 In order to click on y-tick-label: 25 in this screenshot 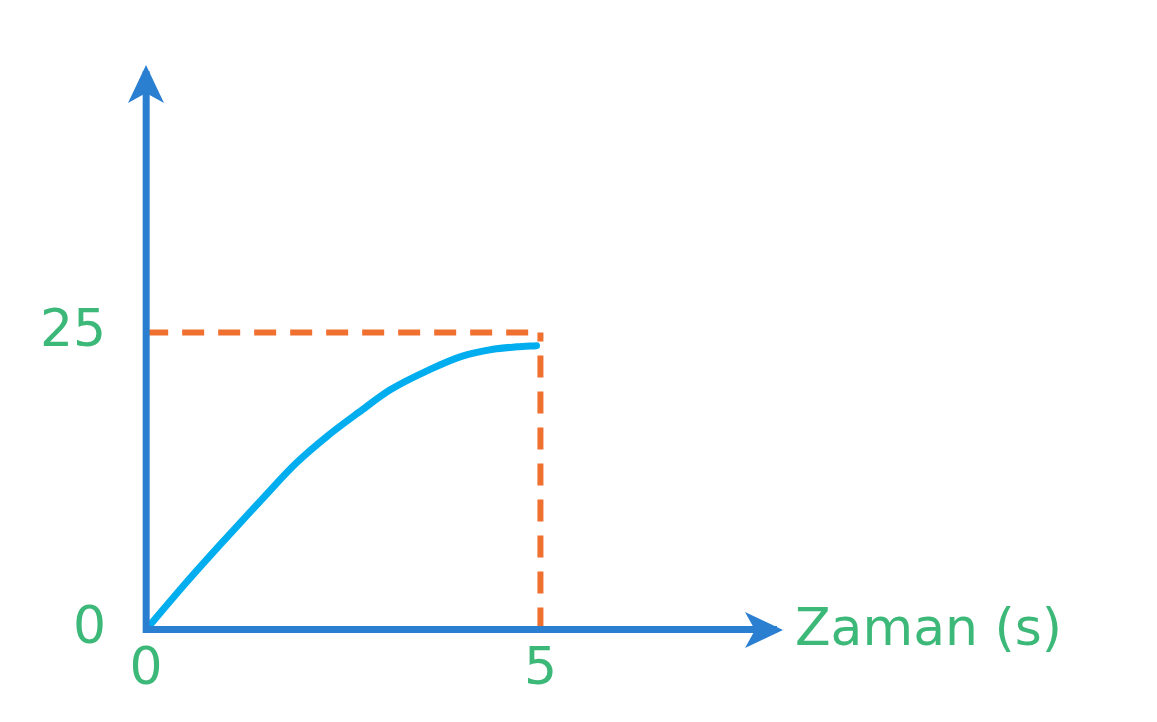, I will do `click(73, 328)`.